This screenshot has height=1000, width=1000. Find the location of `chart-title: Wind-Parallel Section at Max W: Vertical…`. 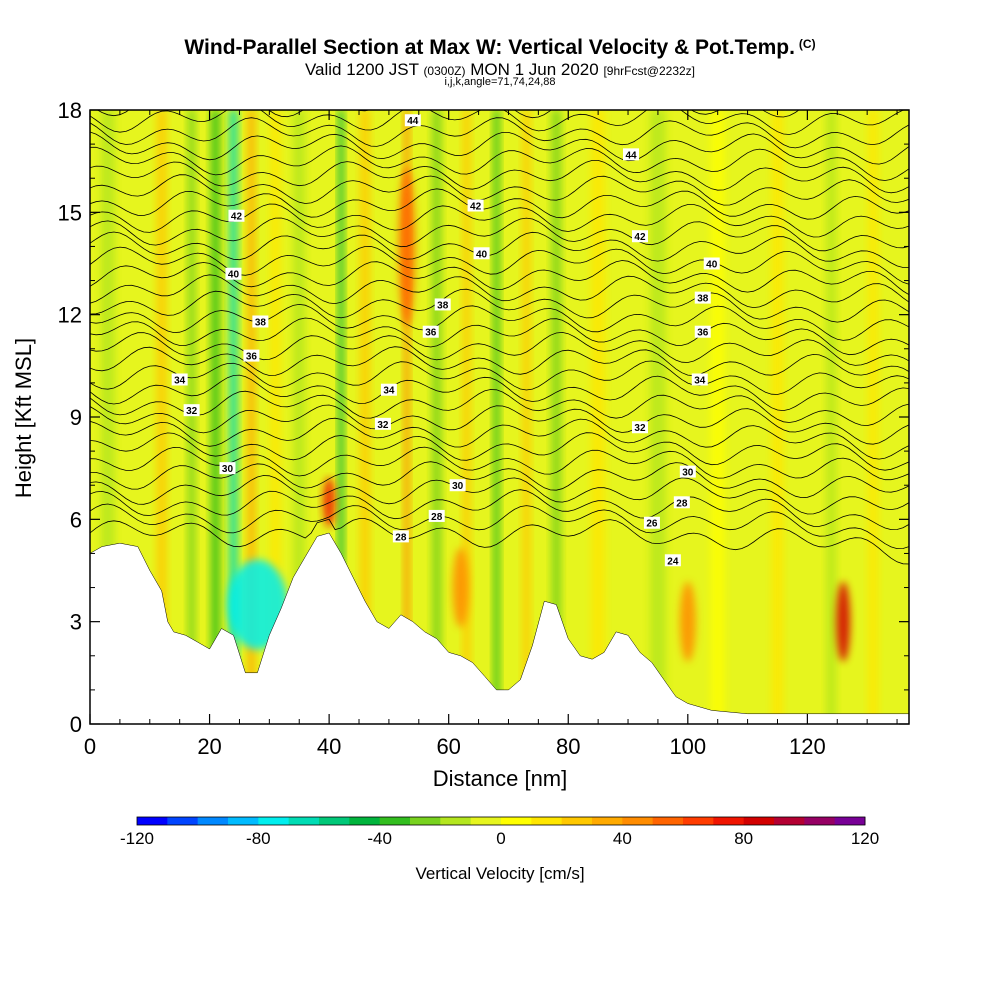

chart-title: Wind-Parallel Section at Max W: Vertical… is located at coordinates (500, 47).